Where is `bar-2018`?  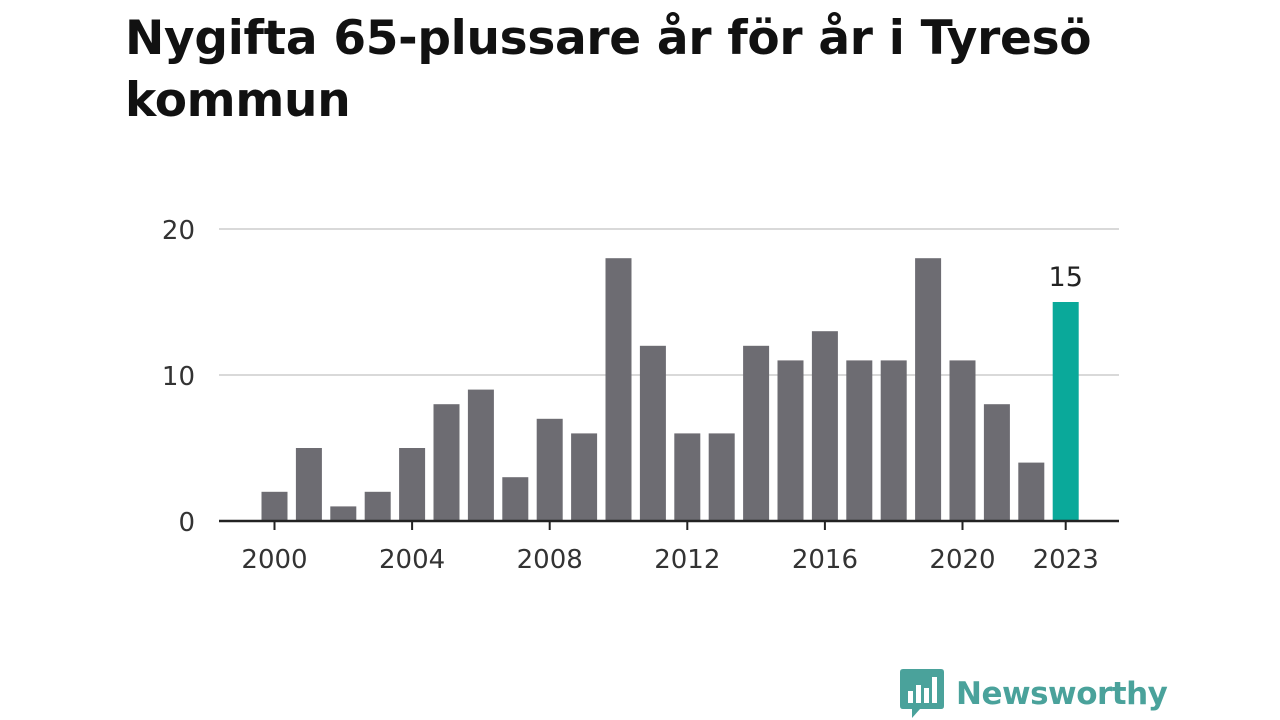 bar-2018 is located at coordinates (893, 440).